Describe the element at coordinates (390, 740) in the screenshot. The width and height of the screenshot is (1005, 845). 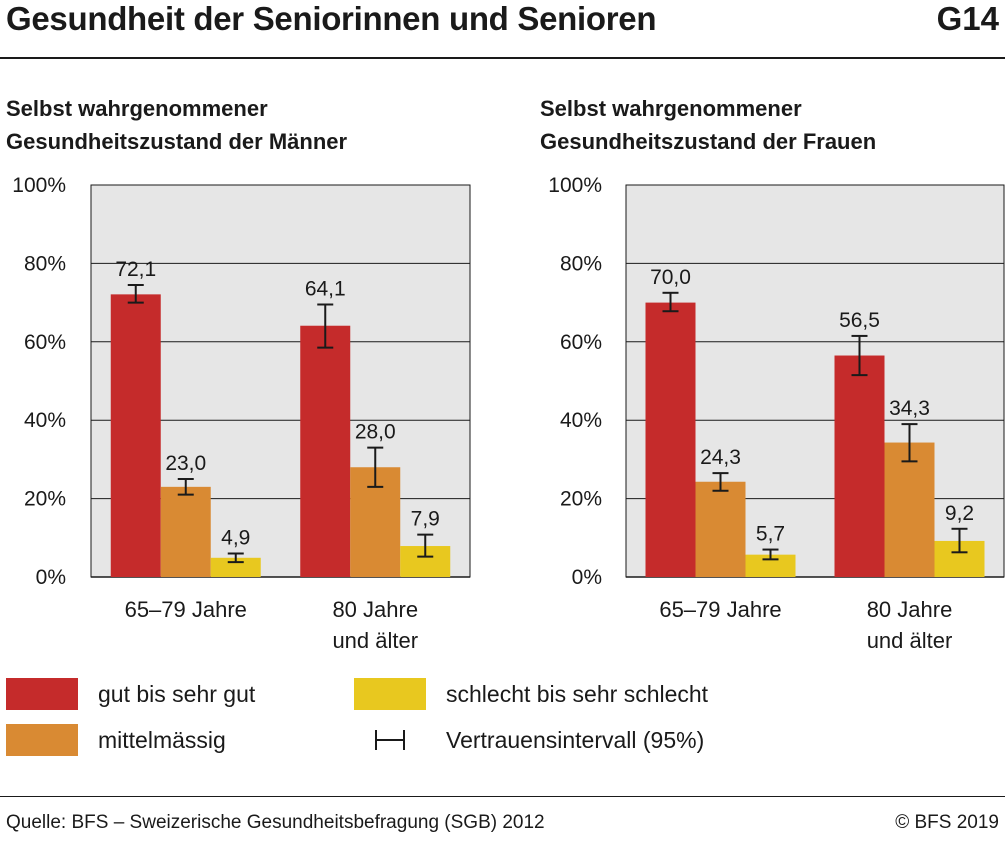
I see `confidence-interval-icon` at that location.